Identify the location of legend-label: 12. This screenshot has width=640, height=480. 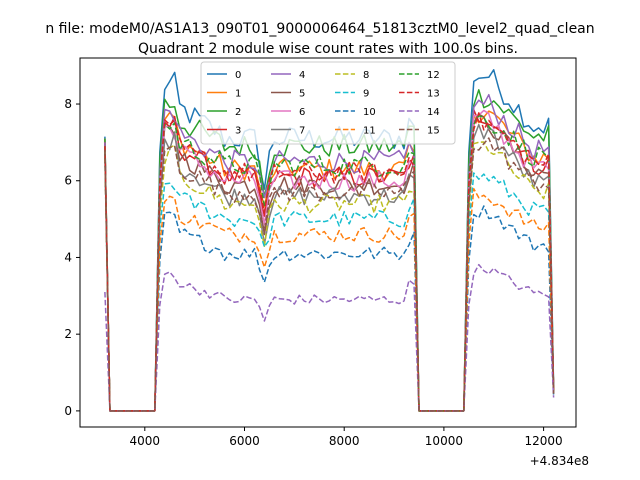
(433, 75).